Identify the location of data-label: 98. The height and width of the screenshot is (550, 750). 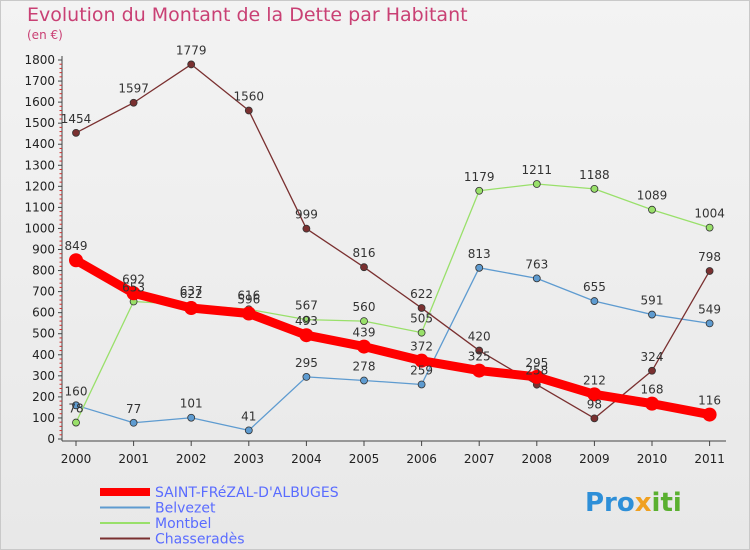
(594, 404).